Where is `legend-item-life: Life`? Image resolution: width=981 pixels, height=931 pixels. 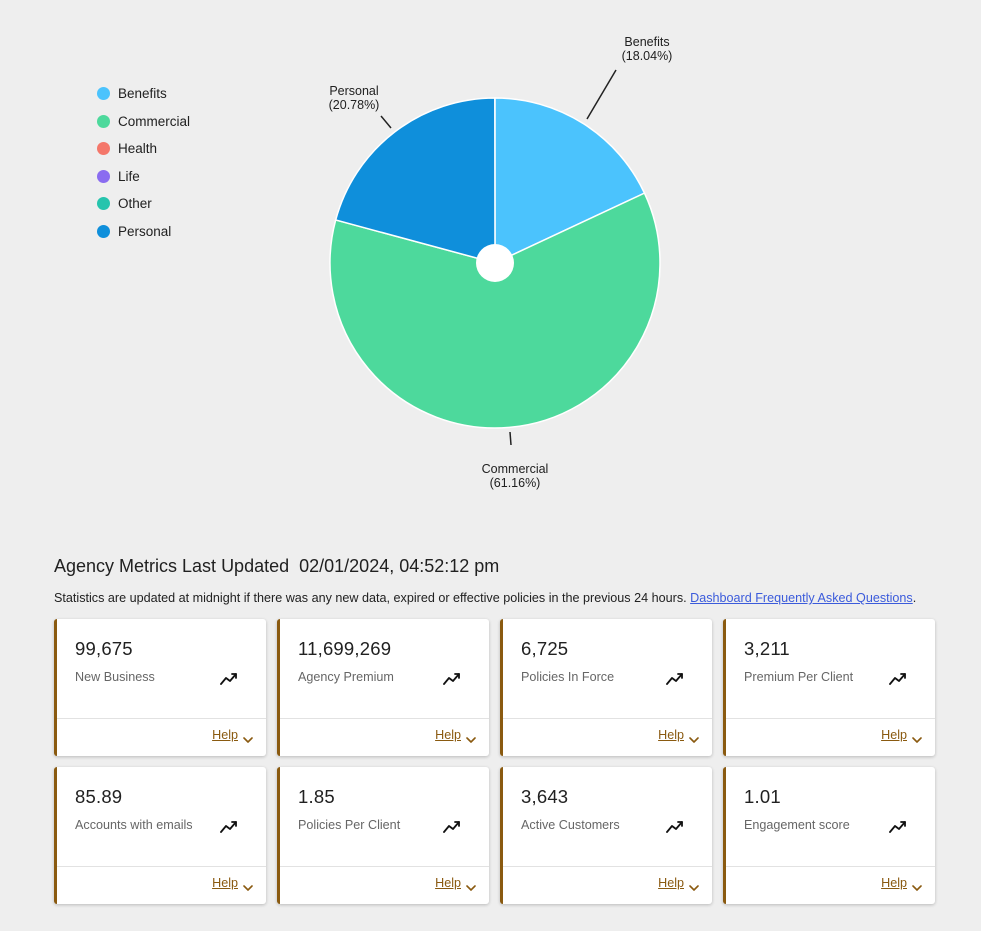
legend-item-life: Life is located at coordinates (143, 177).